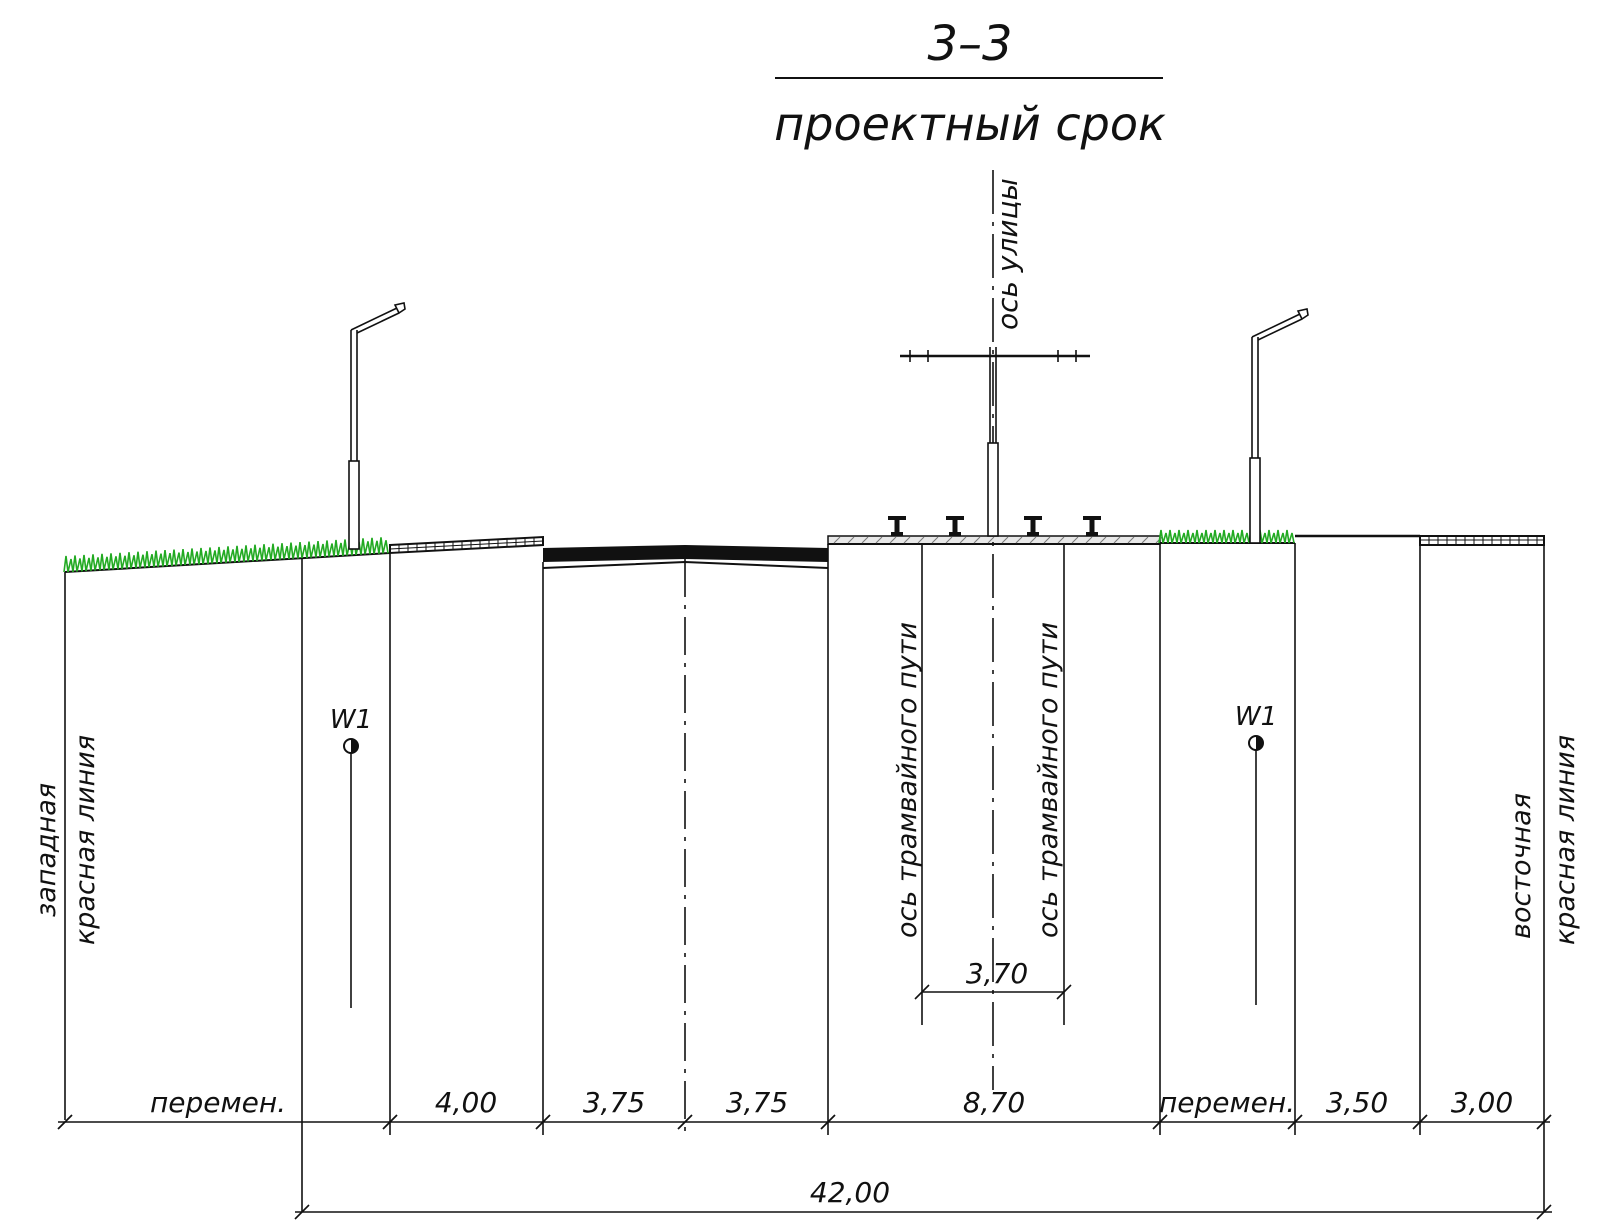 This screenshot has width=1616, height=1224. I want to click on tram-track-bed, so click(995, 540).